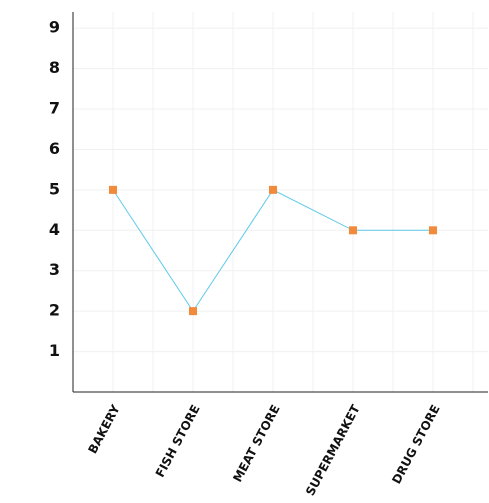 The width and height of the screenshot is (489, 503). I want to click on y-tick-label: 8, so click(54, 67).